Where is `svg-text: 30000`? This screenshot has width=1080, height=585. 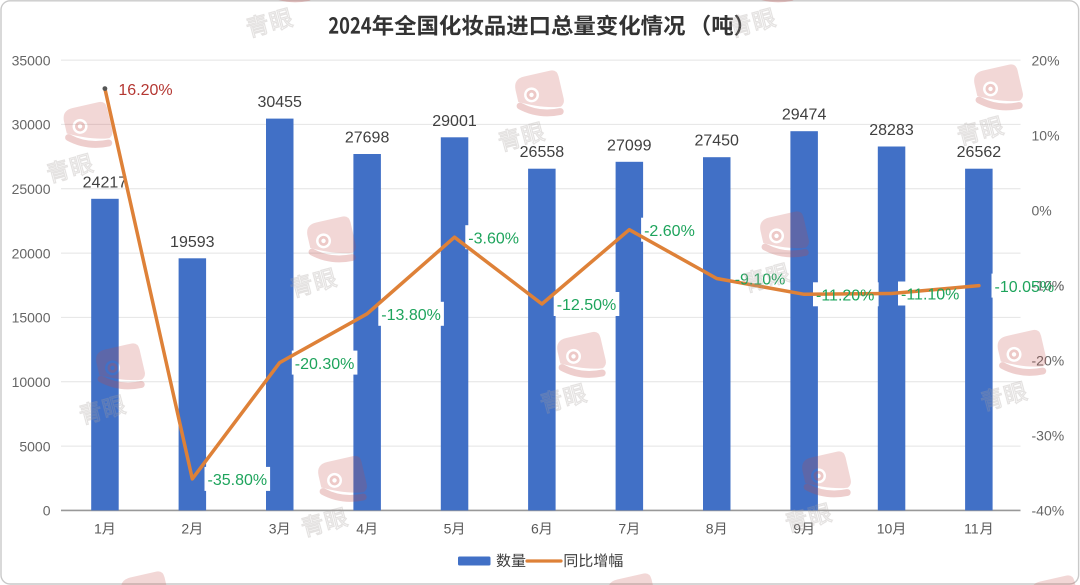 svg-text: 30000 is located at coordinates (31, 125).